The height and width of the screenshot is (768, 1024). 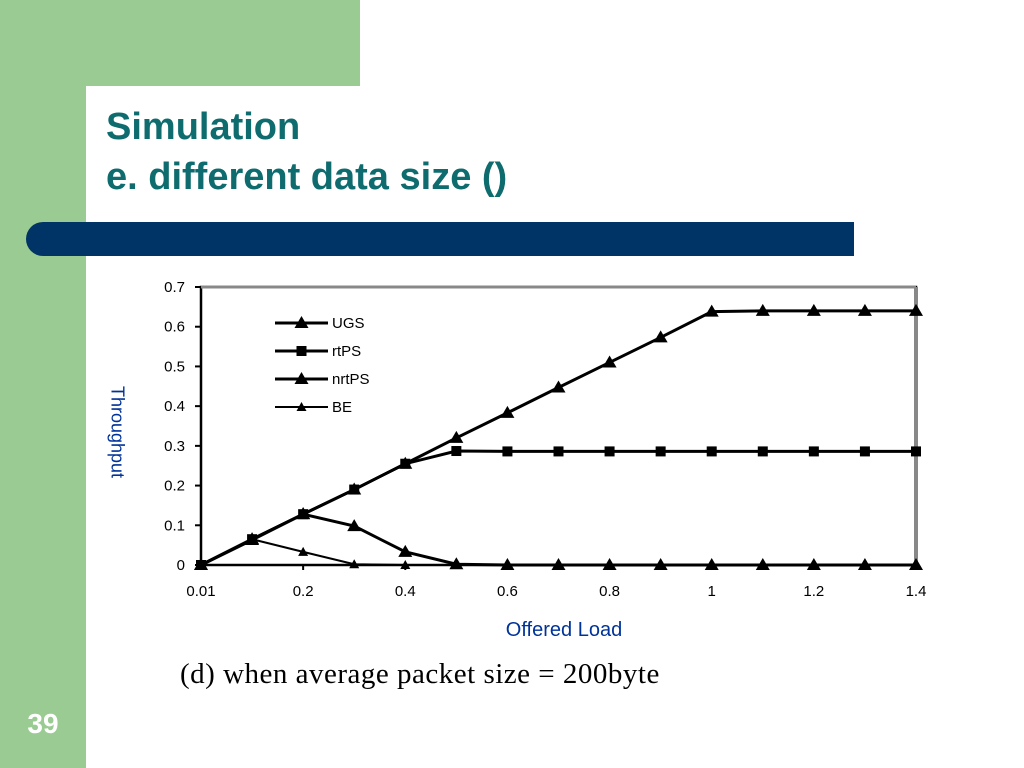 I want to click on x-tick-label: 1.4, so click(x=916, y=591).